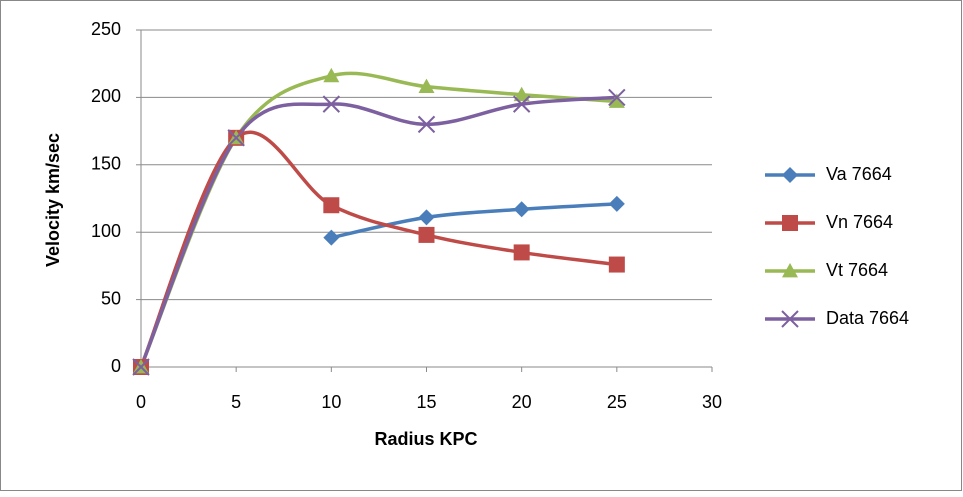 The width and height of the screenshot is (963, 497). I want to click on legend-label: Vn 7664, so click(859, 222).